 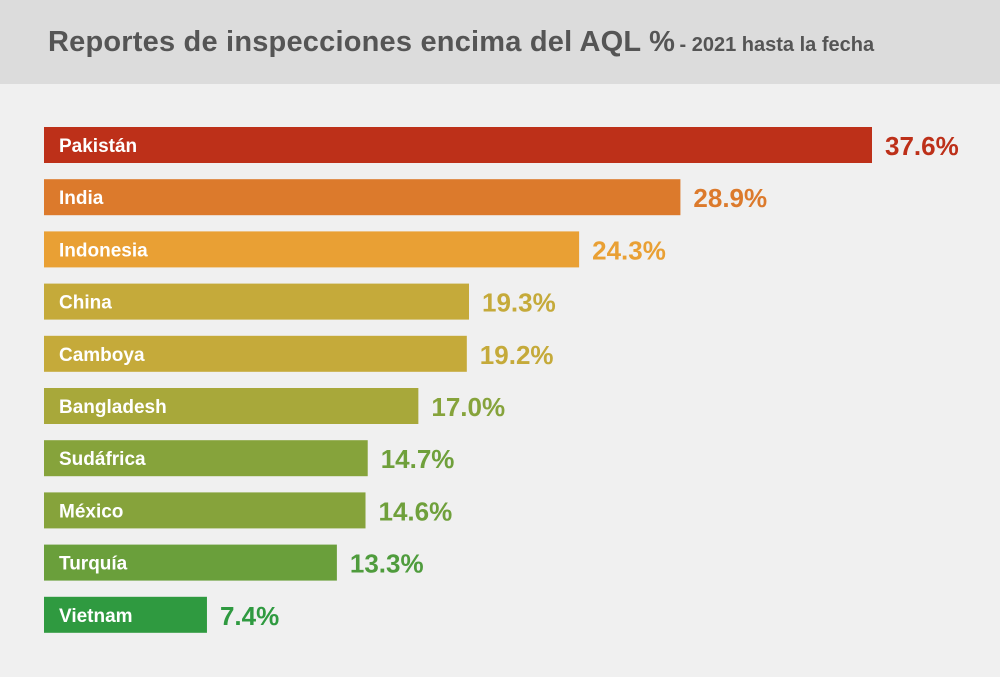 I want to click on bar-group: Turquía 13.3%, so click(x=234, y=562).